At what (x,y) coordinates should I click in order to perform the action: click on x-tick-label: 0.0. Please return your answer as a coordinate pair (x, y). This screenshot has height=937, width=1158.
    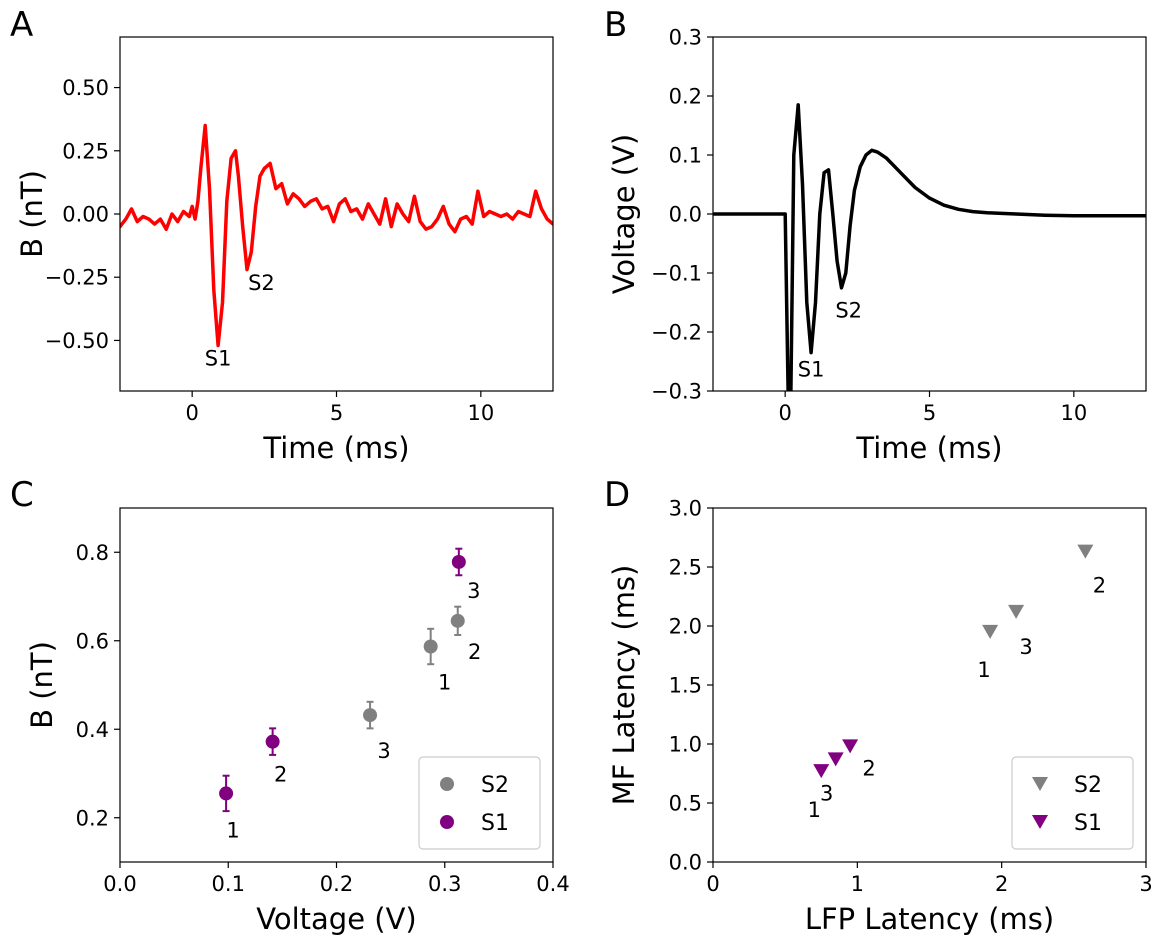
    Looking at the image, I should click on (119, 884).